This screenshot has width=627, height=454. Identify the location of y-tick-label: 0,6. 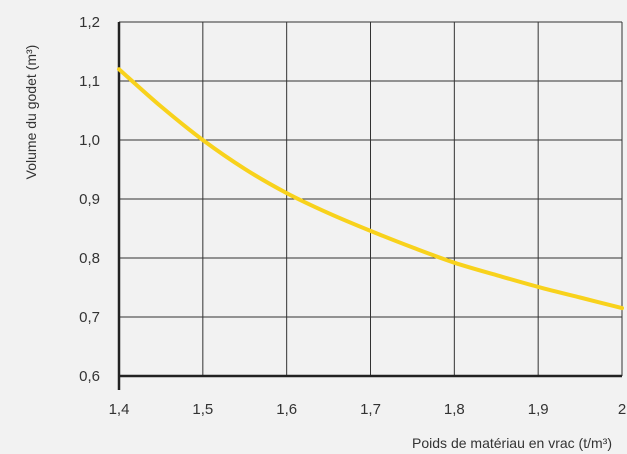
(89, 376).